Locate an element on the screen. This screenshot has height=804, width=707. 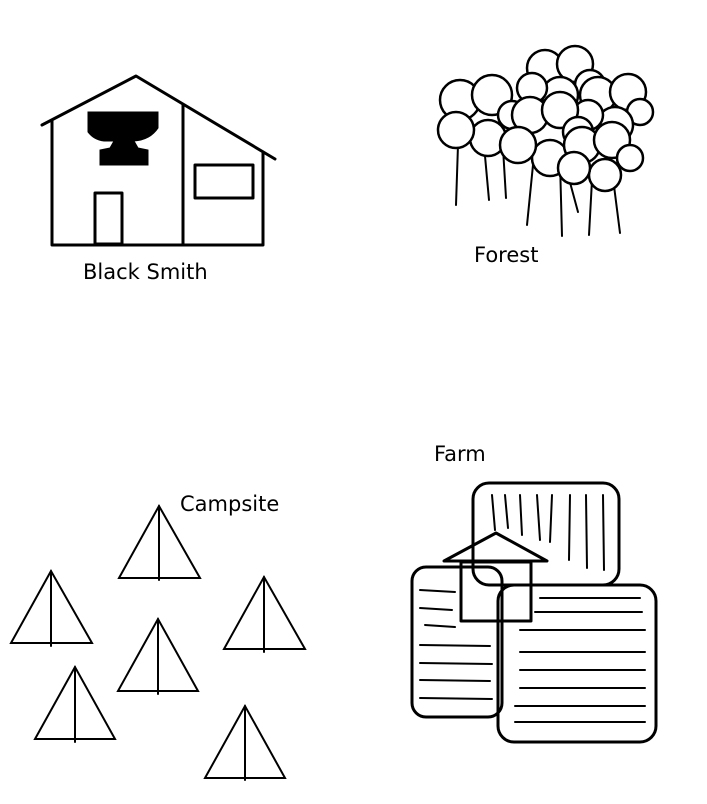
farm-fields-icon is located at coordinates (534, 612).